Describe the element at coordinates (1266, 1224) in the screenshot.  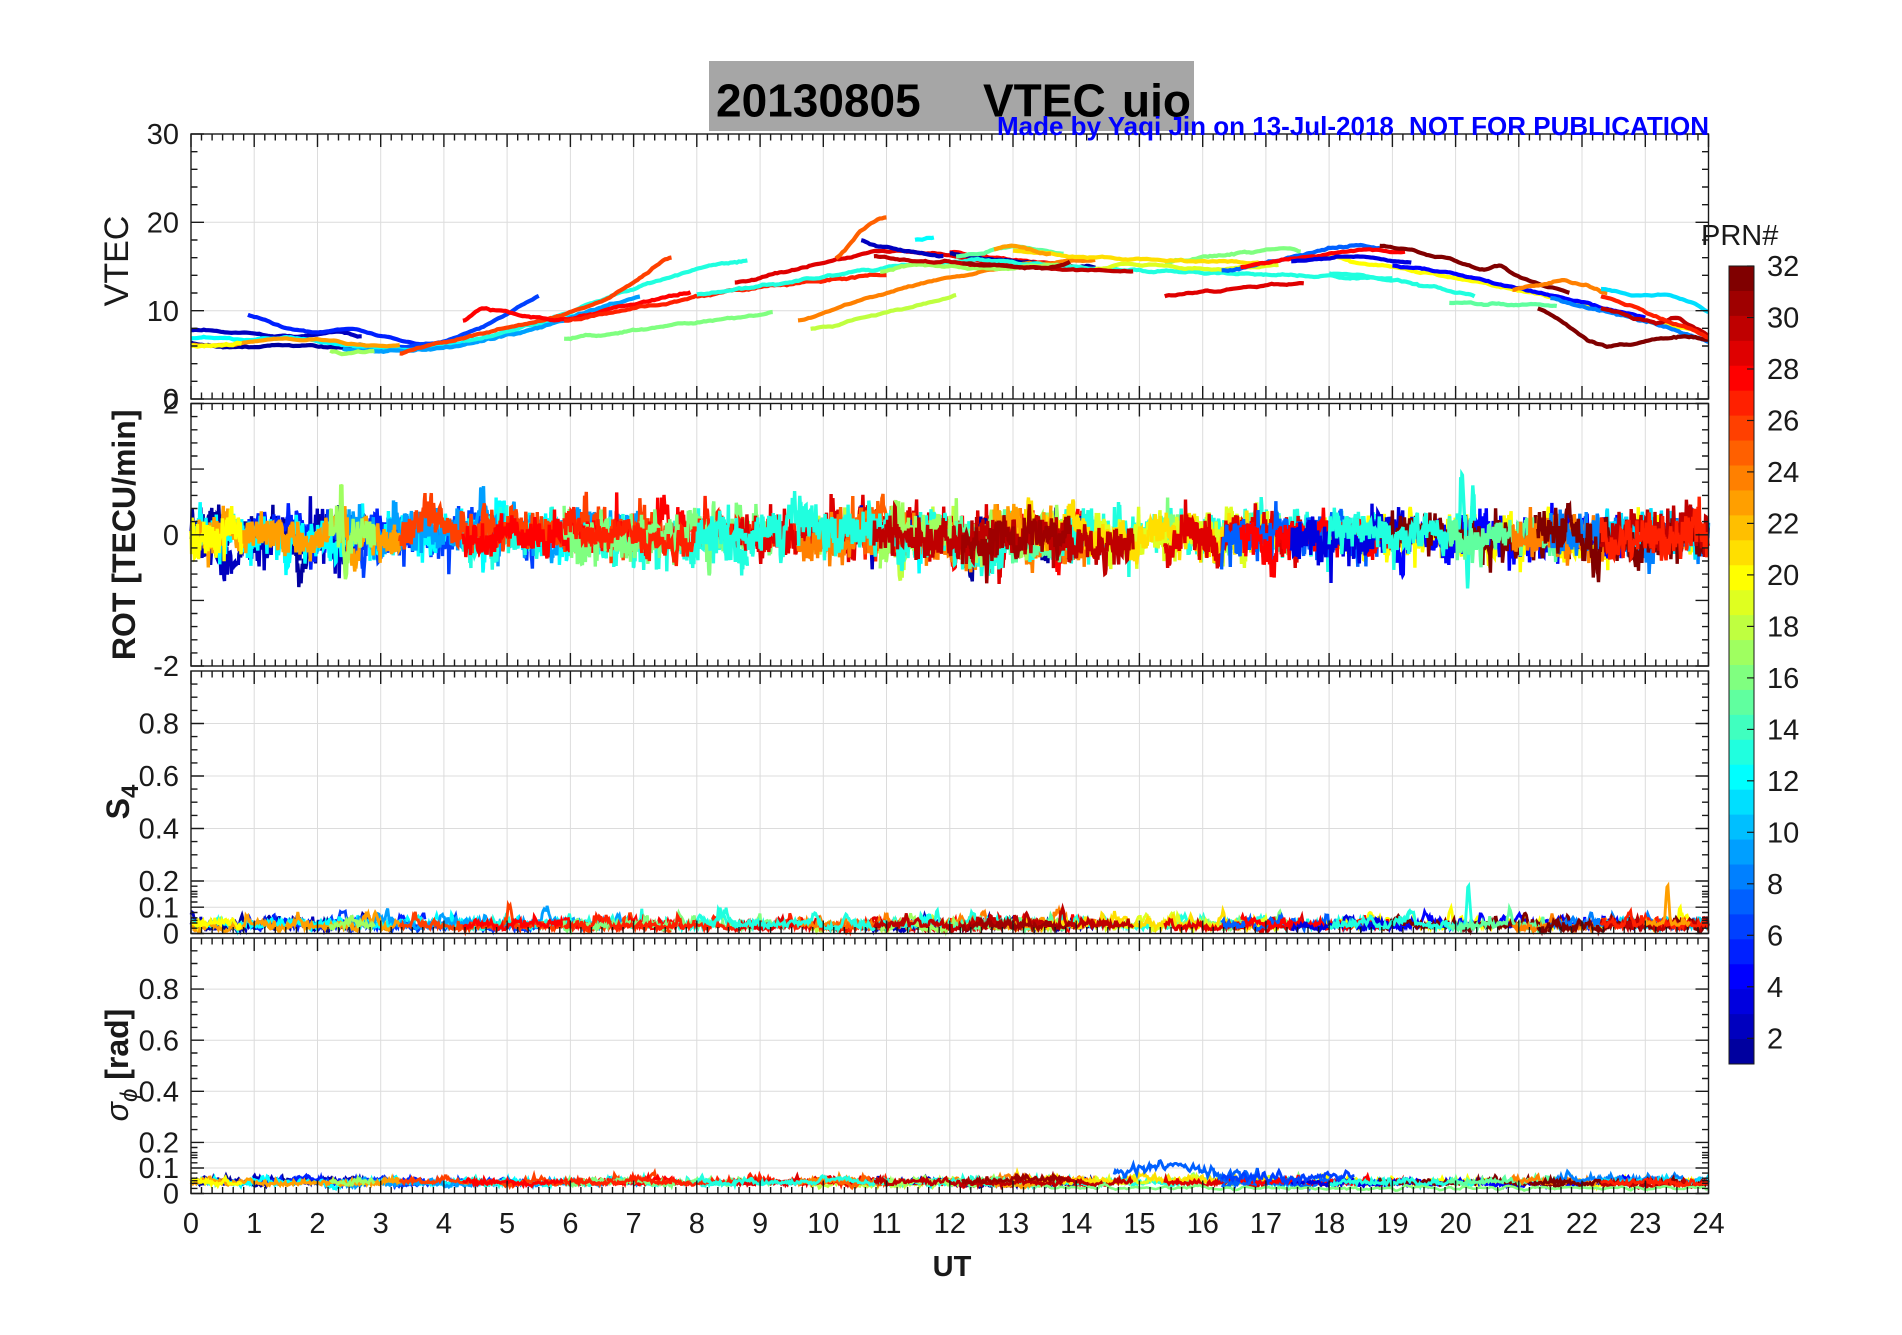
I see `svg-text: 17` at that location.